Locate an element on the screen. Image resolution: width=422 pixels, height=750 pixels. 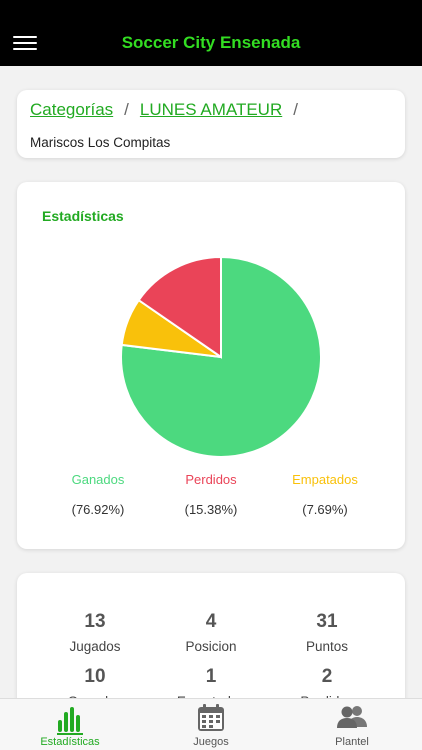
legend-ganados: Ganados is located at coordinates (98, 479).